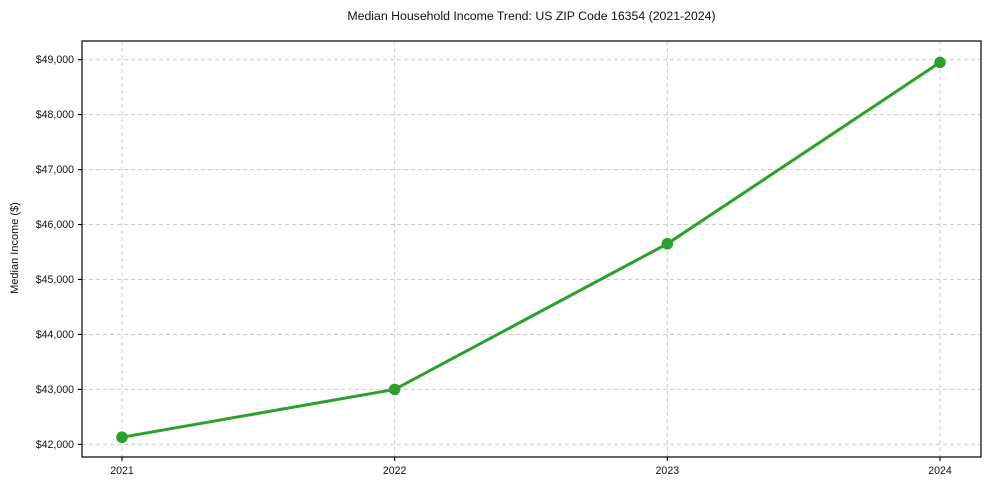 This screenshot has height=490, width=989. What do you see at coordinates (122, 471) in the screenshot?
I see `x-tick-label: 2021` at bounding box center [122, 471].